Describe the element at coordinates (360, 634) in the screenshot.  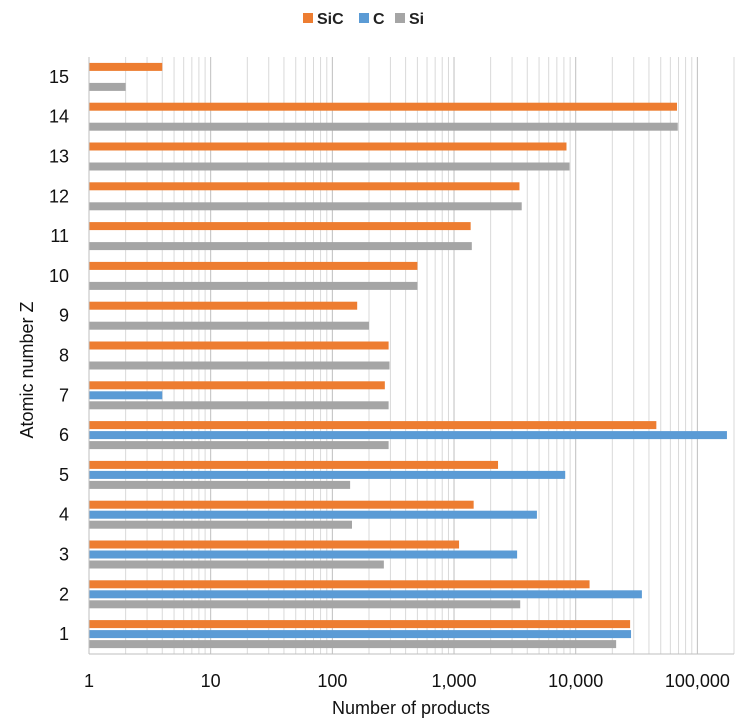
I see `bar-c-z1` at that location.